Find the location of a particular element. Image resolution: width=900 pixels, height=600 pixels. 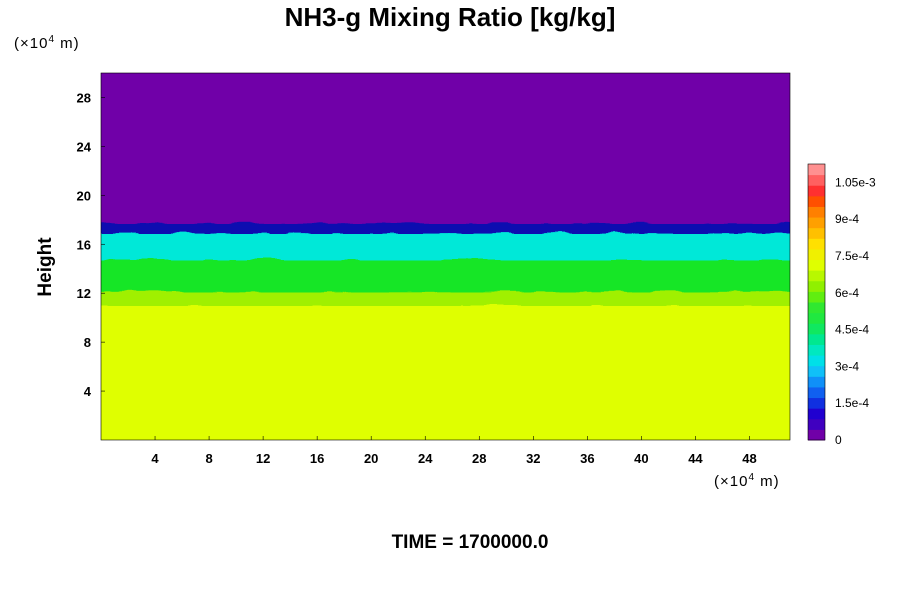

colorbar-tick-label: 7.5e-4 is located at coordinates (852, 256).